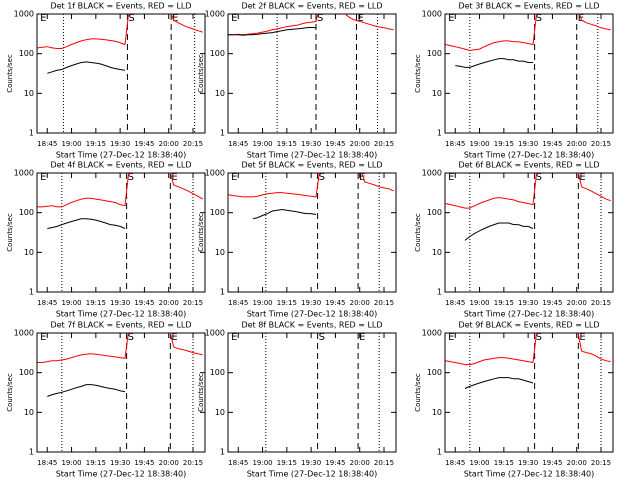  What do you see at coordinates (528, 165) in the screenshot?
I see `panel-title: Det 6f BLACK = Events, RED = LLD` at bounding box center [528, 165].